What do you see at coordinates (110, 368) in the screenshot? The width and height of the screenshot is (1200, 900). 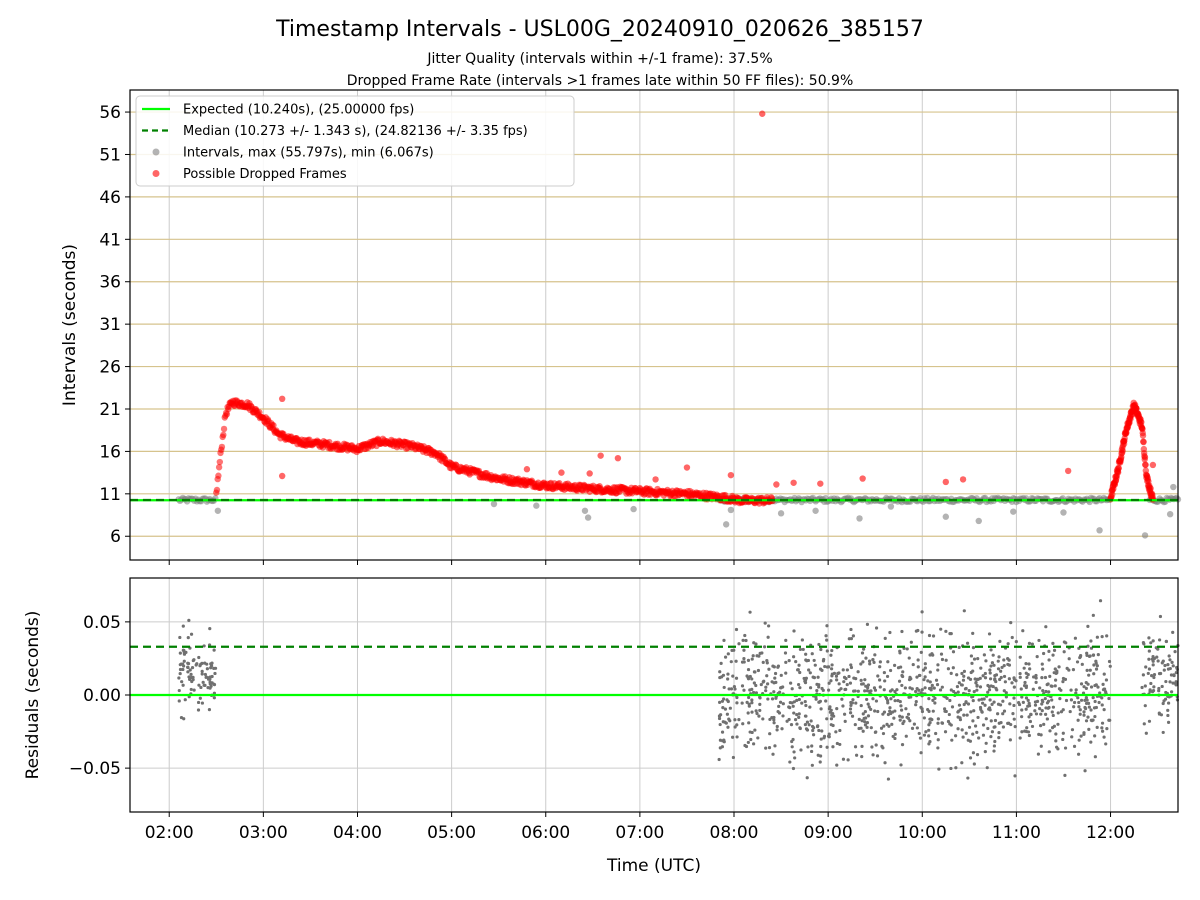 I see `intervals-ytick-label-26: 26` at bounding box center [110, 368].